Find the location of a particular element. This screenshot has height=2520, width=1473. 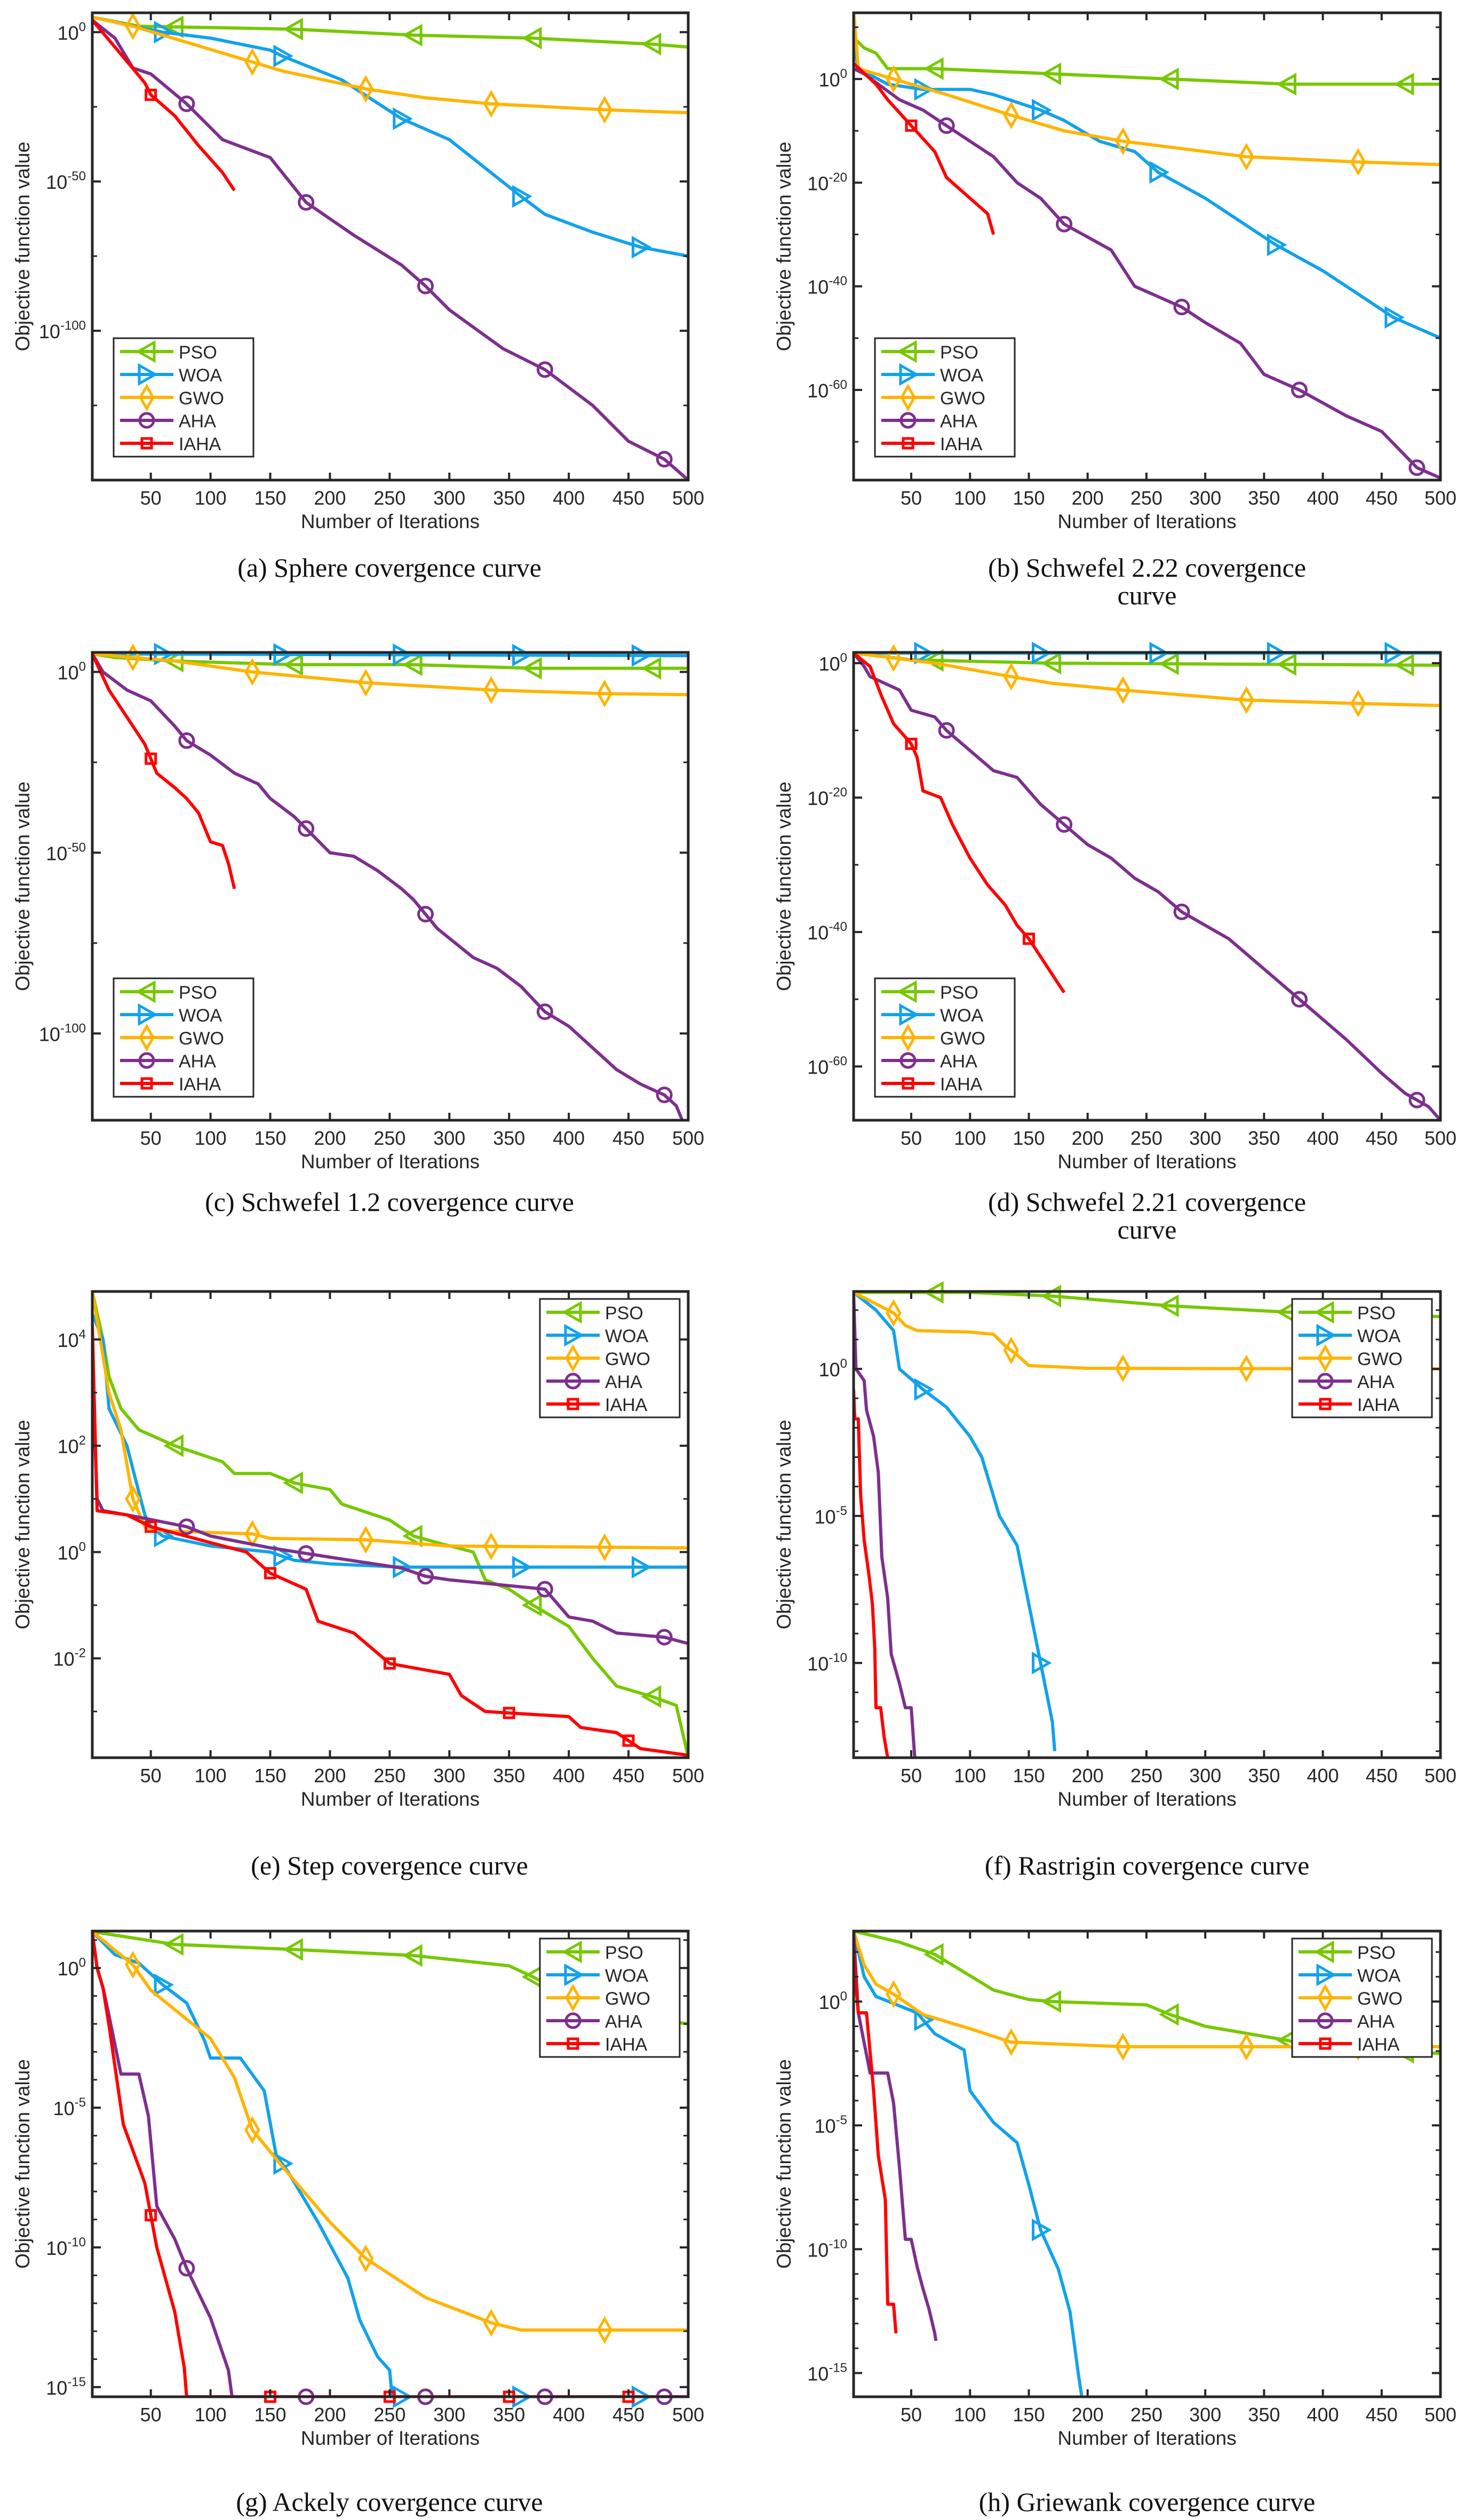

x-tick-label: 250 is located at coordinates (1146, 1776).